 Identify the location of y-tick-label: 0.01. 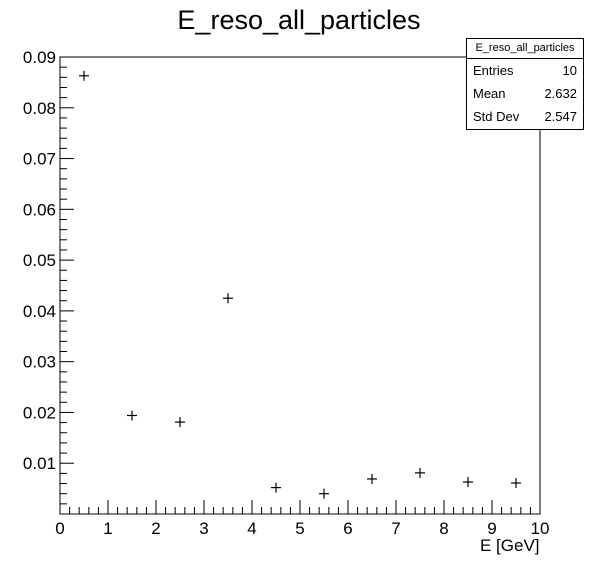
(39, 463).